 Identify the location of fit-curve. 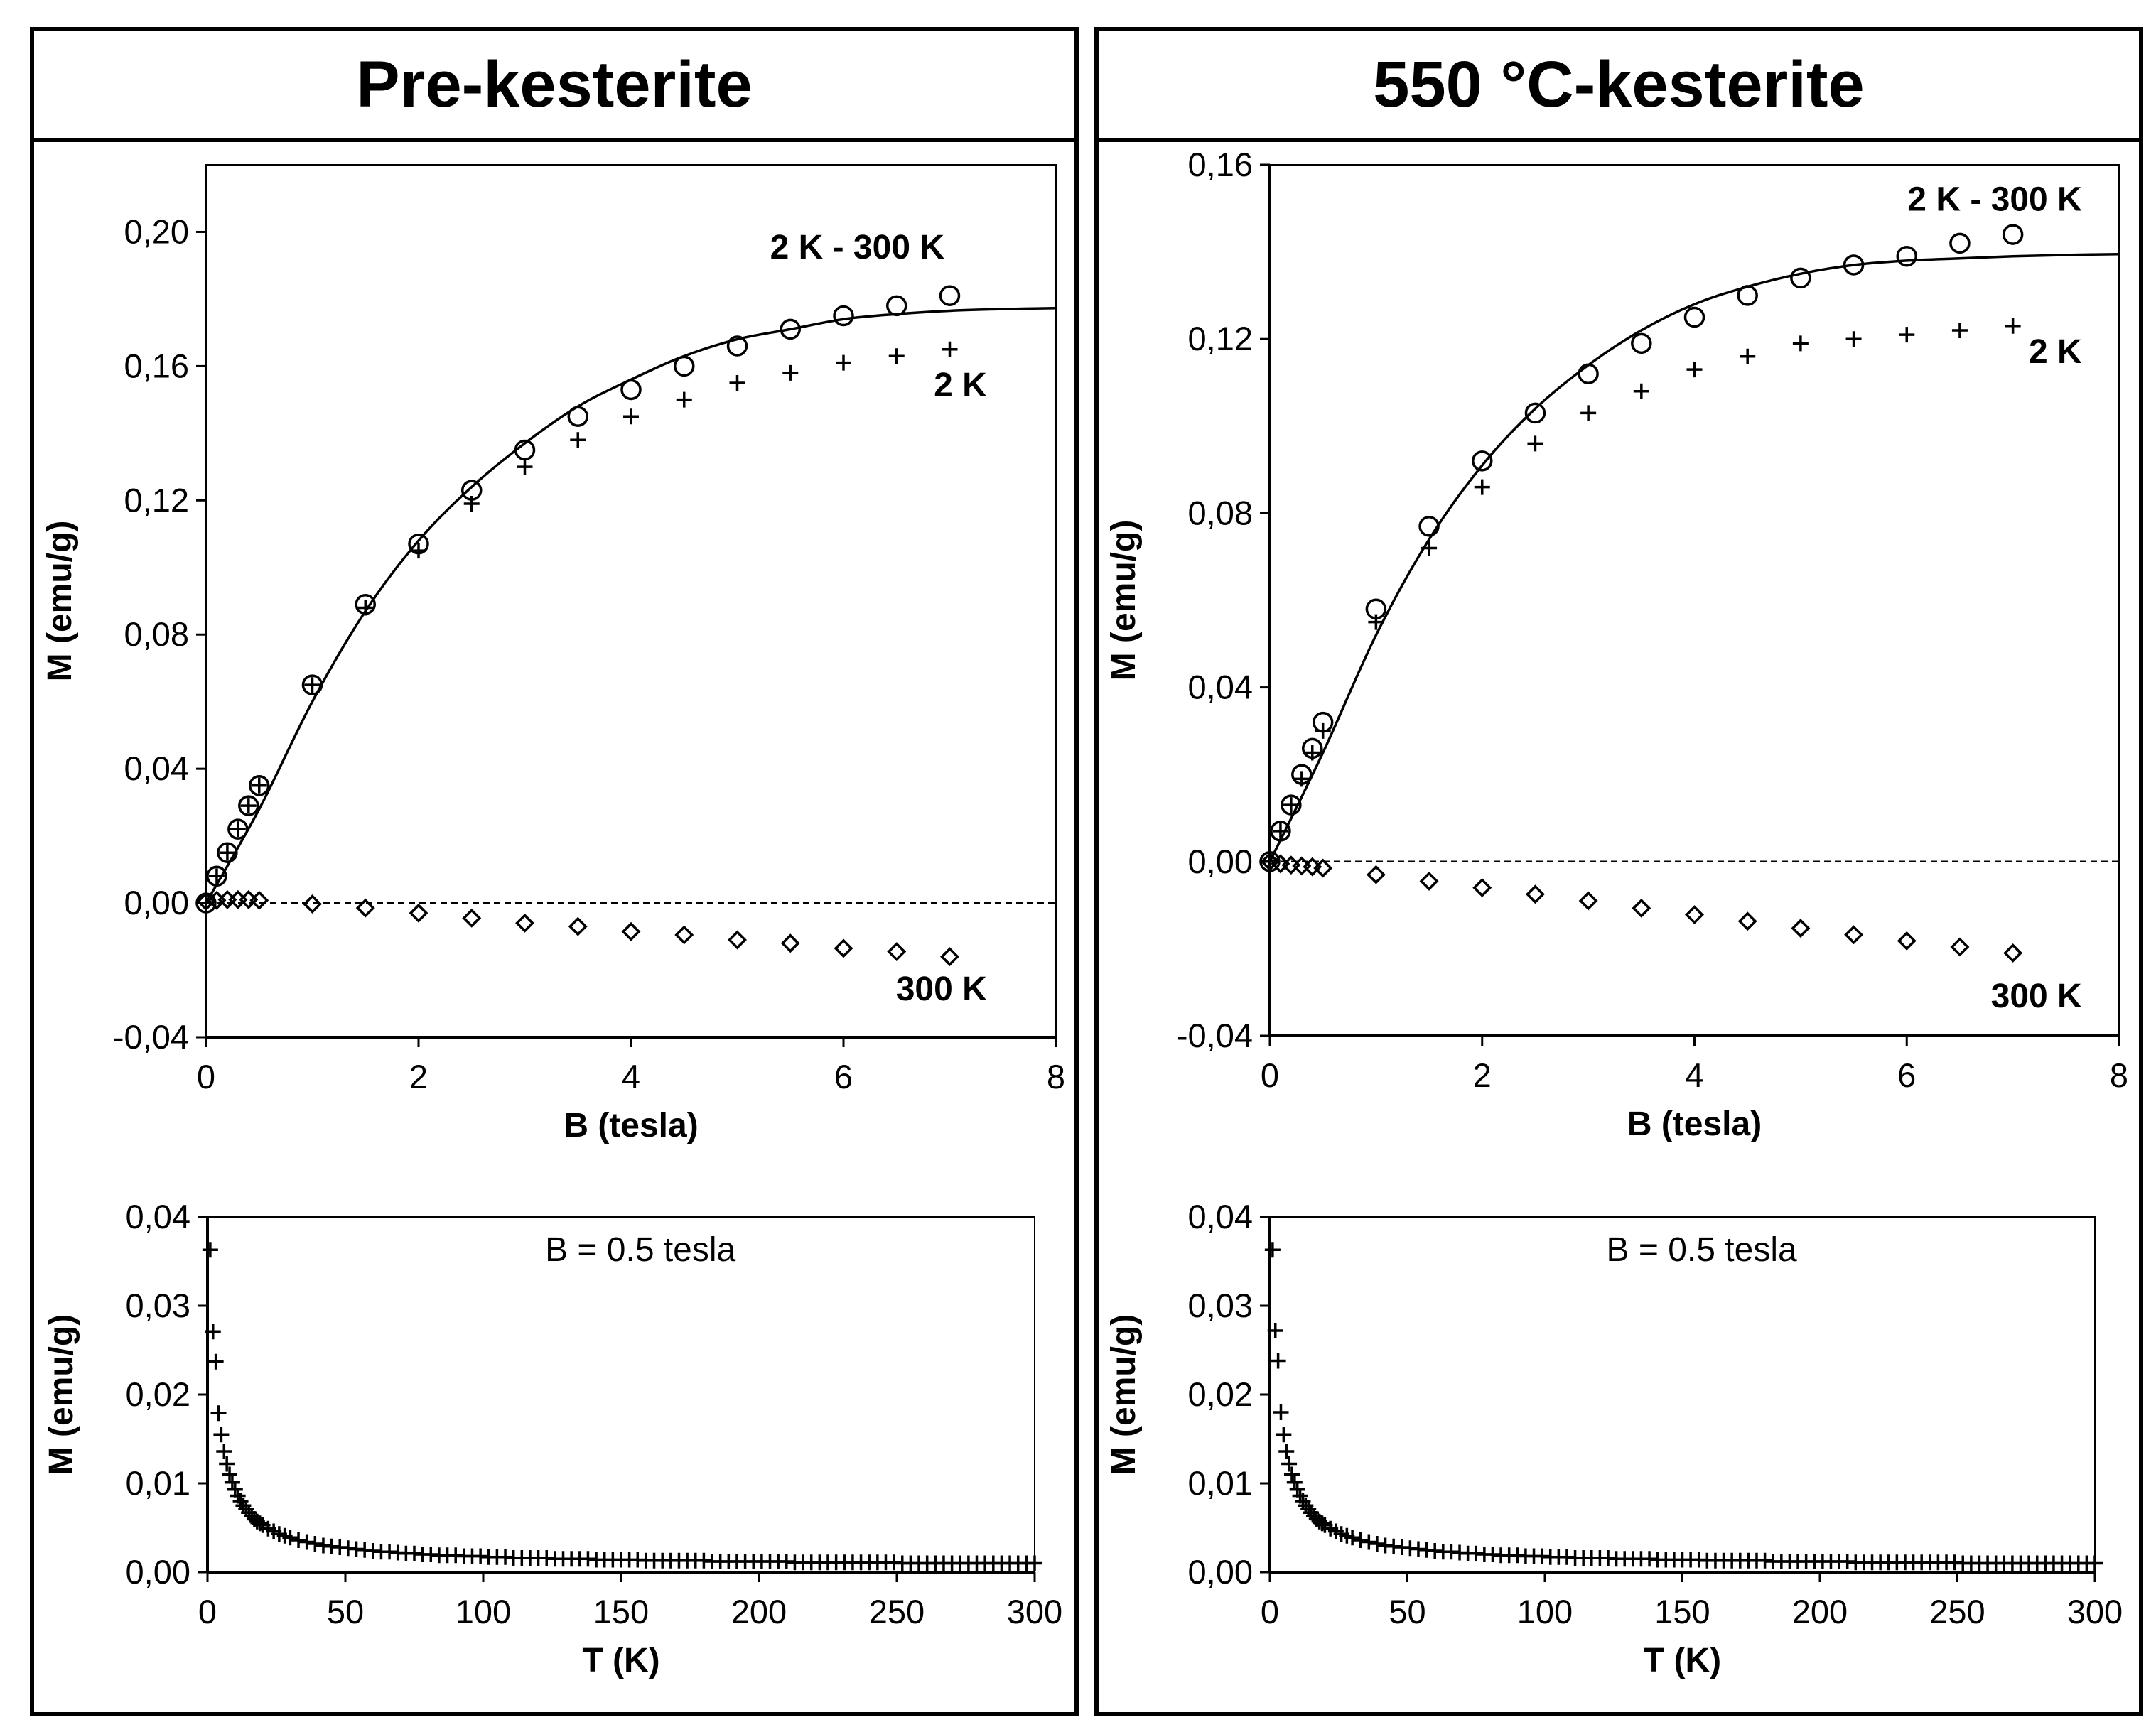
(631, 605).